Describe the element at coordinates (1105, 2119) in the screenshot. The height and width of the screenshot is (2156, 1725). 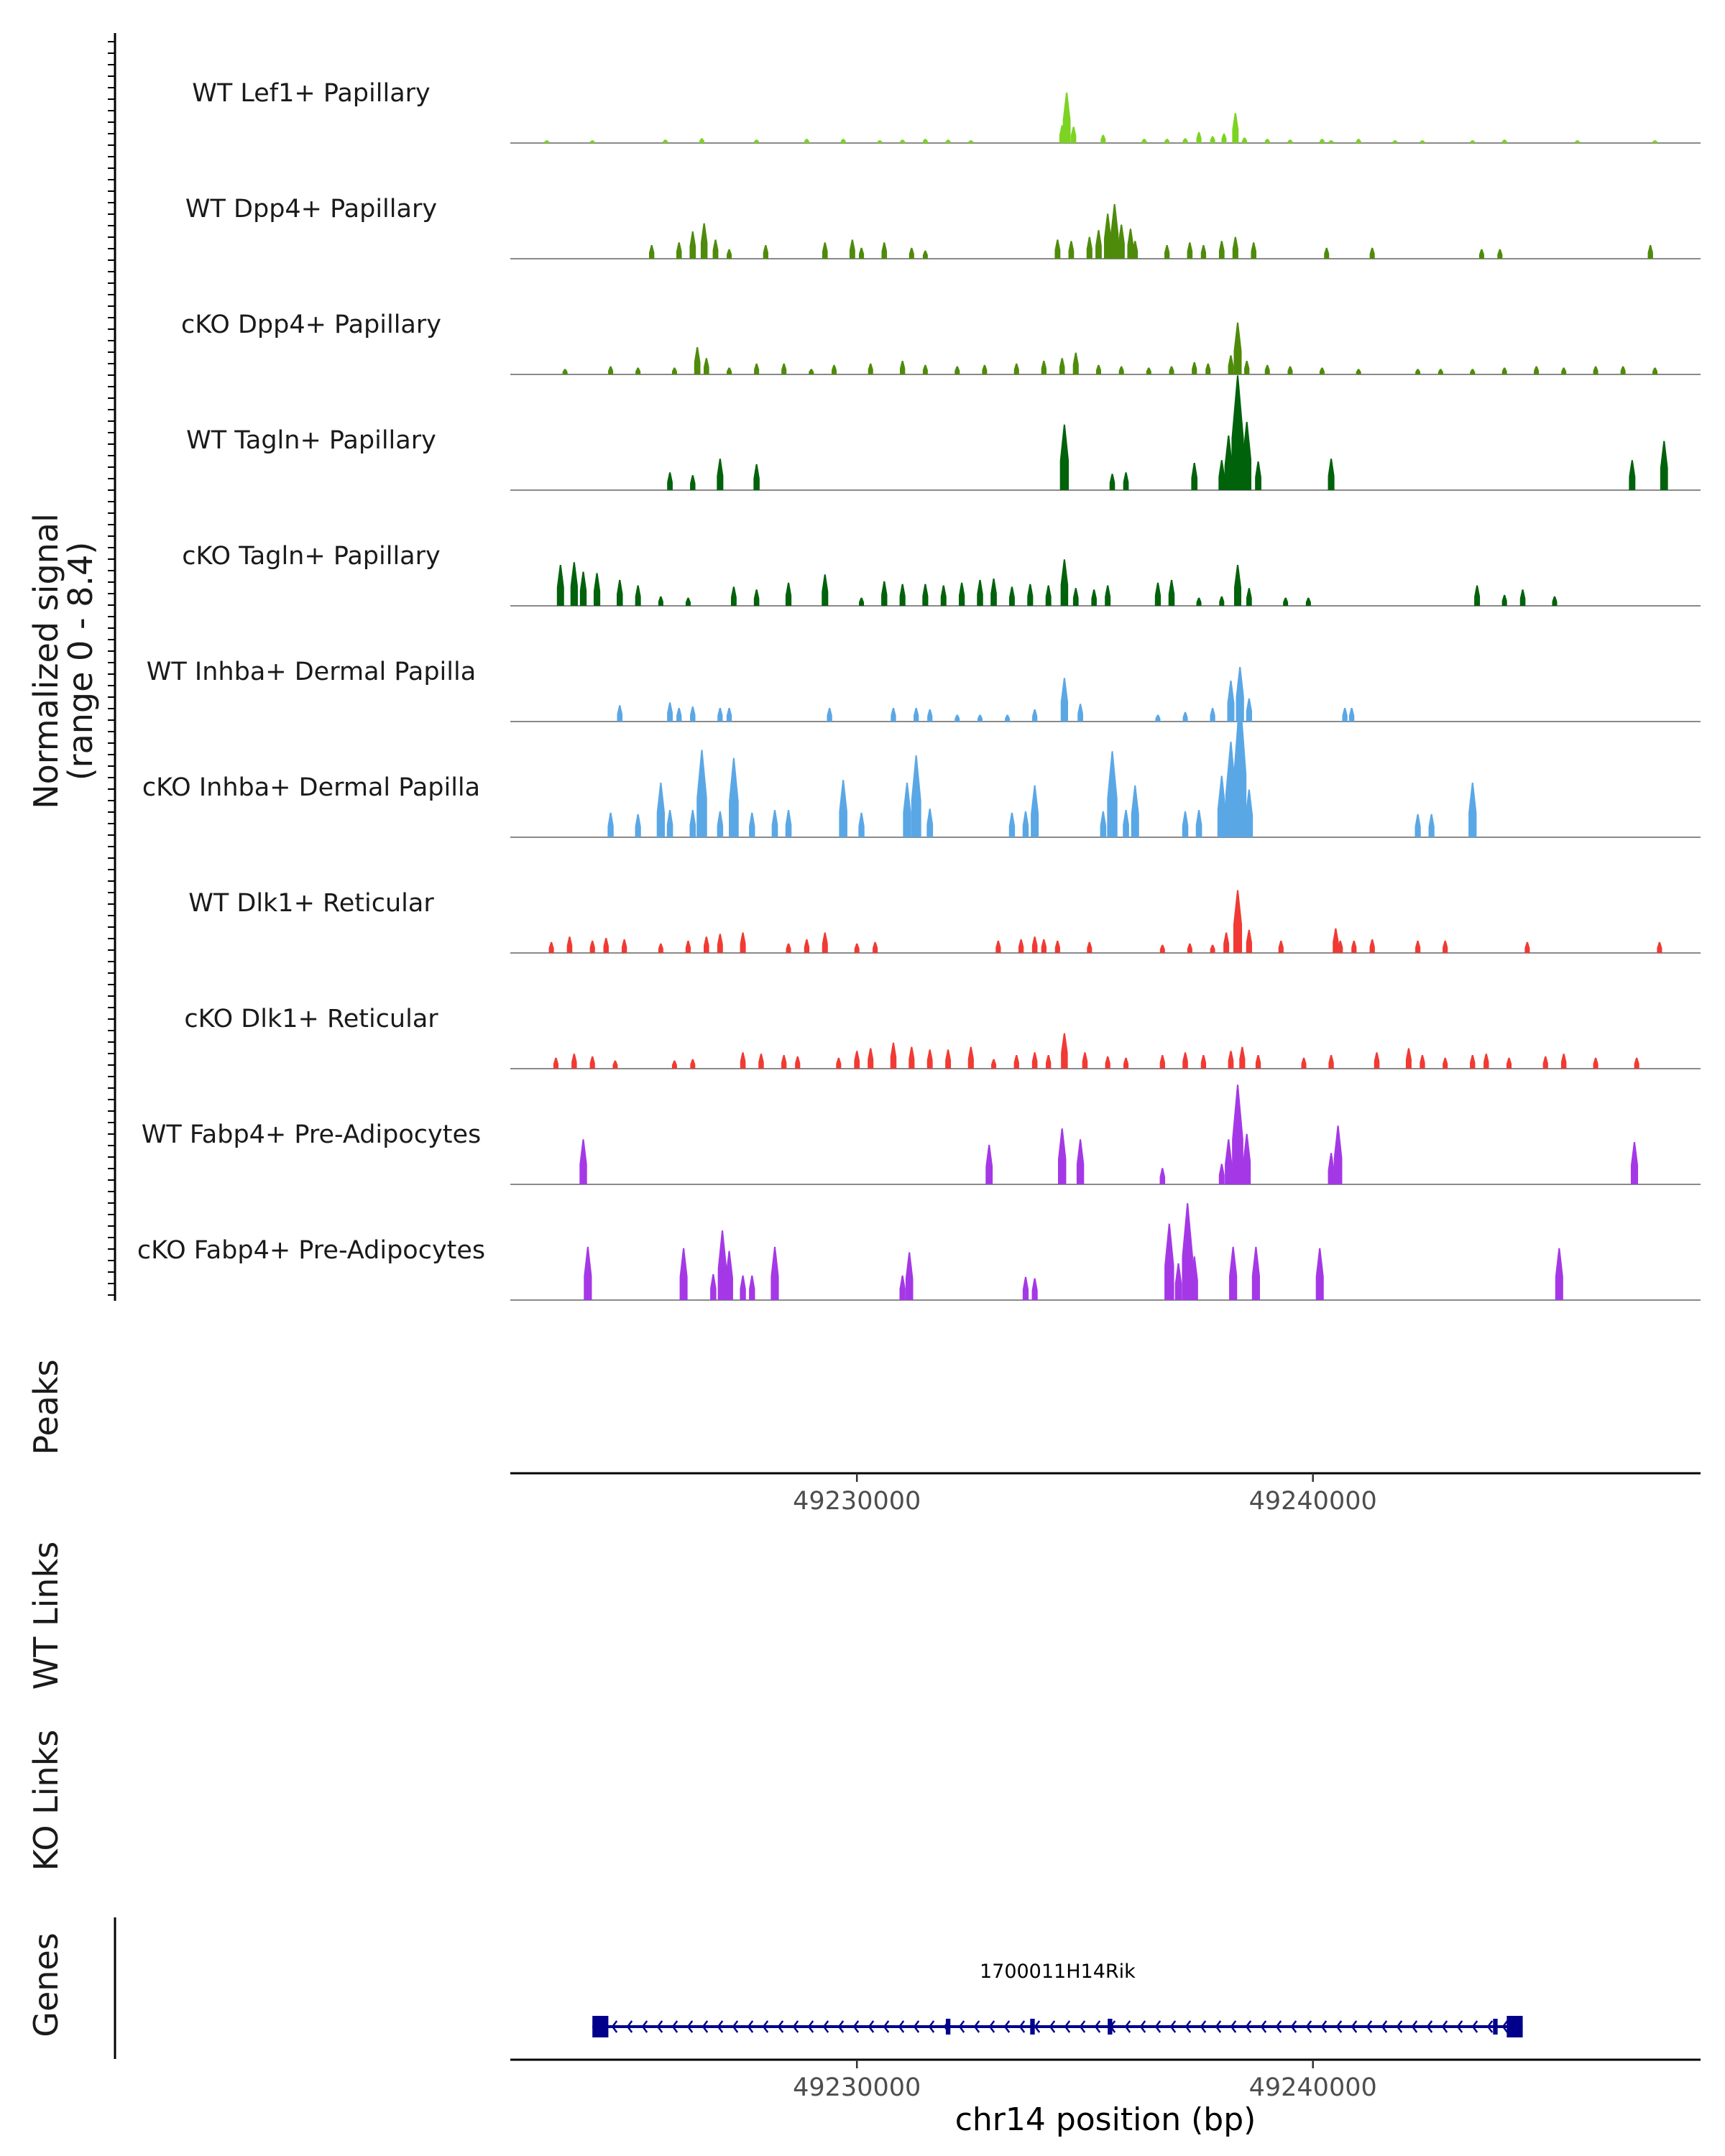
I see `x-axis-title: chr14 position (bp)` at that location.